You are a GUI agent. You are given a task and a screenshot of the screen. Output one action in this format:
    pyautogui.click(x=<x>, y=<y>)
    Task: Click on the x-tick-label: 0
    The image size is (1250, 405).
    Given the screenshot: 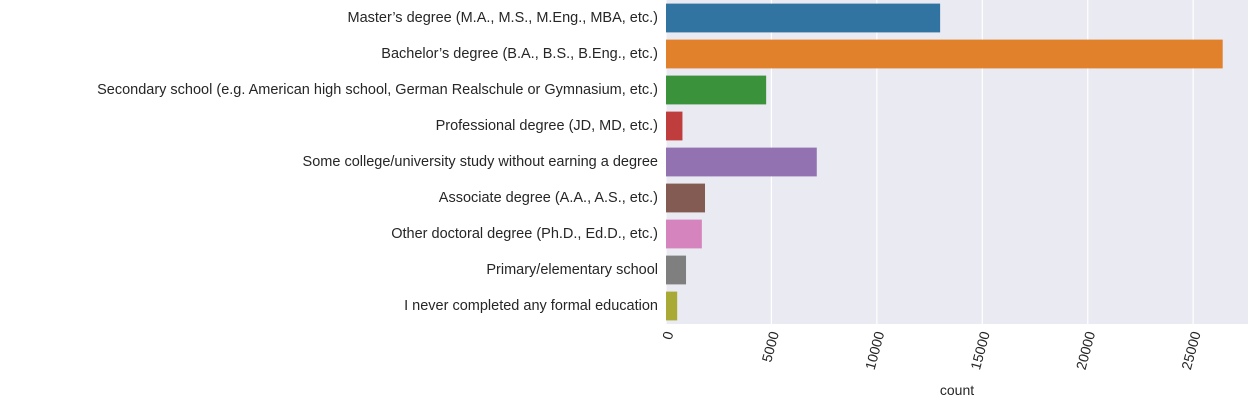 What is the action you would take?
    pyautogui.click(x=668, y=335)
    